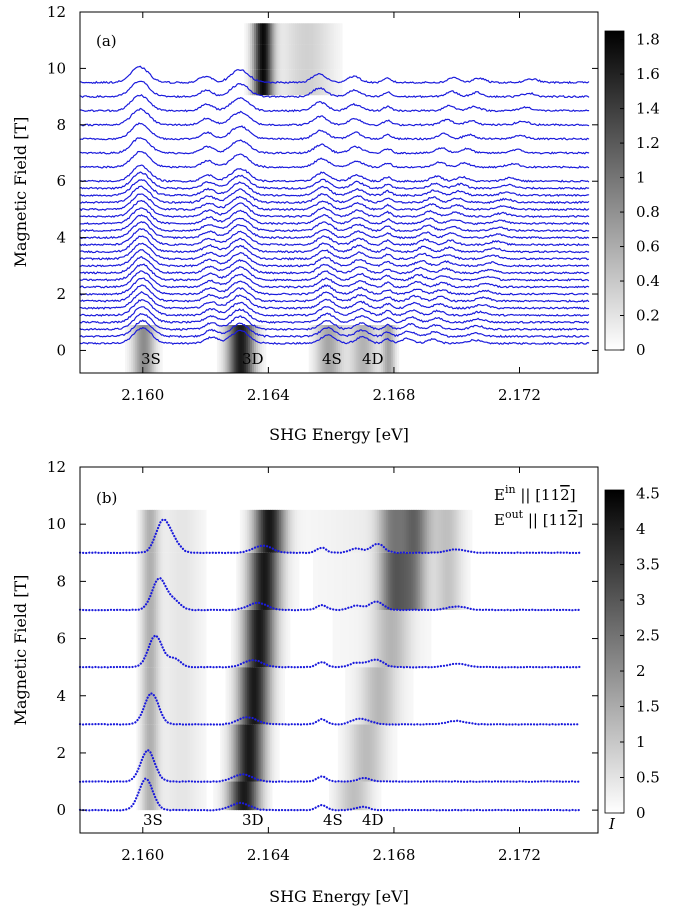 The image size is (689, 908). What do you see at coordinates (253, 359) in the screenshot?
I see `annotation-3d-a: 3D` at bounding box center [253, 359].